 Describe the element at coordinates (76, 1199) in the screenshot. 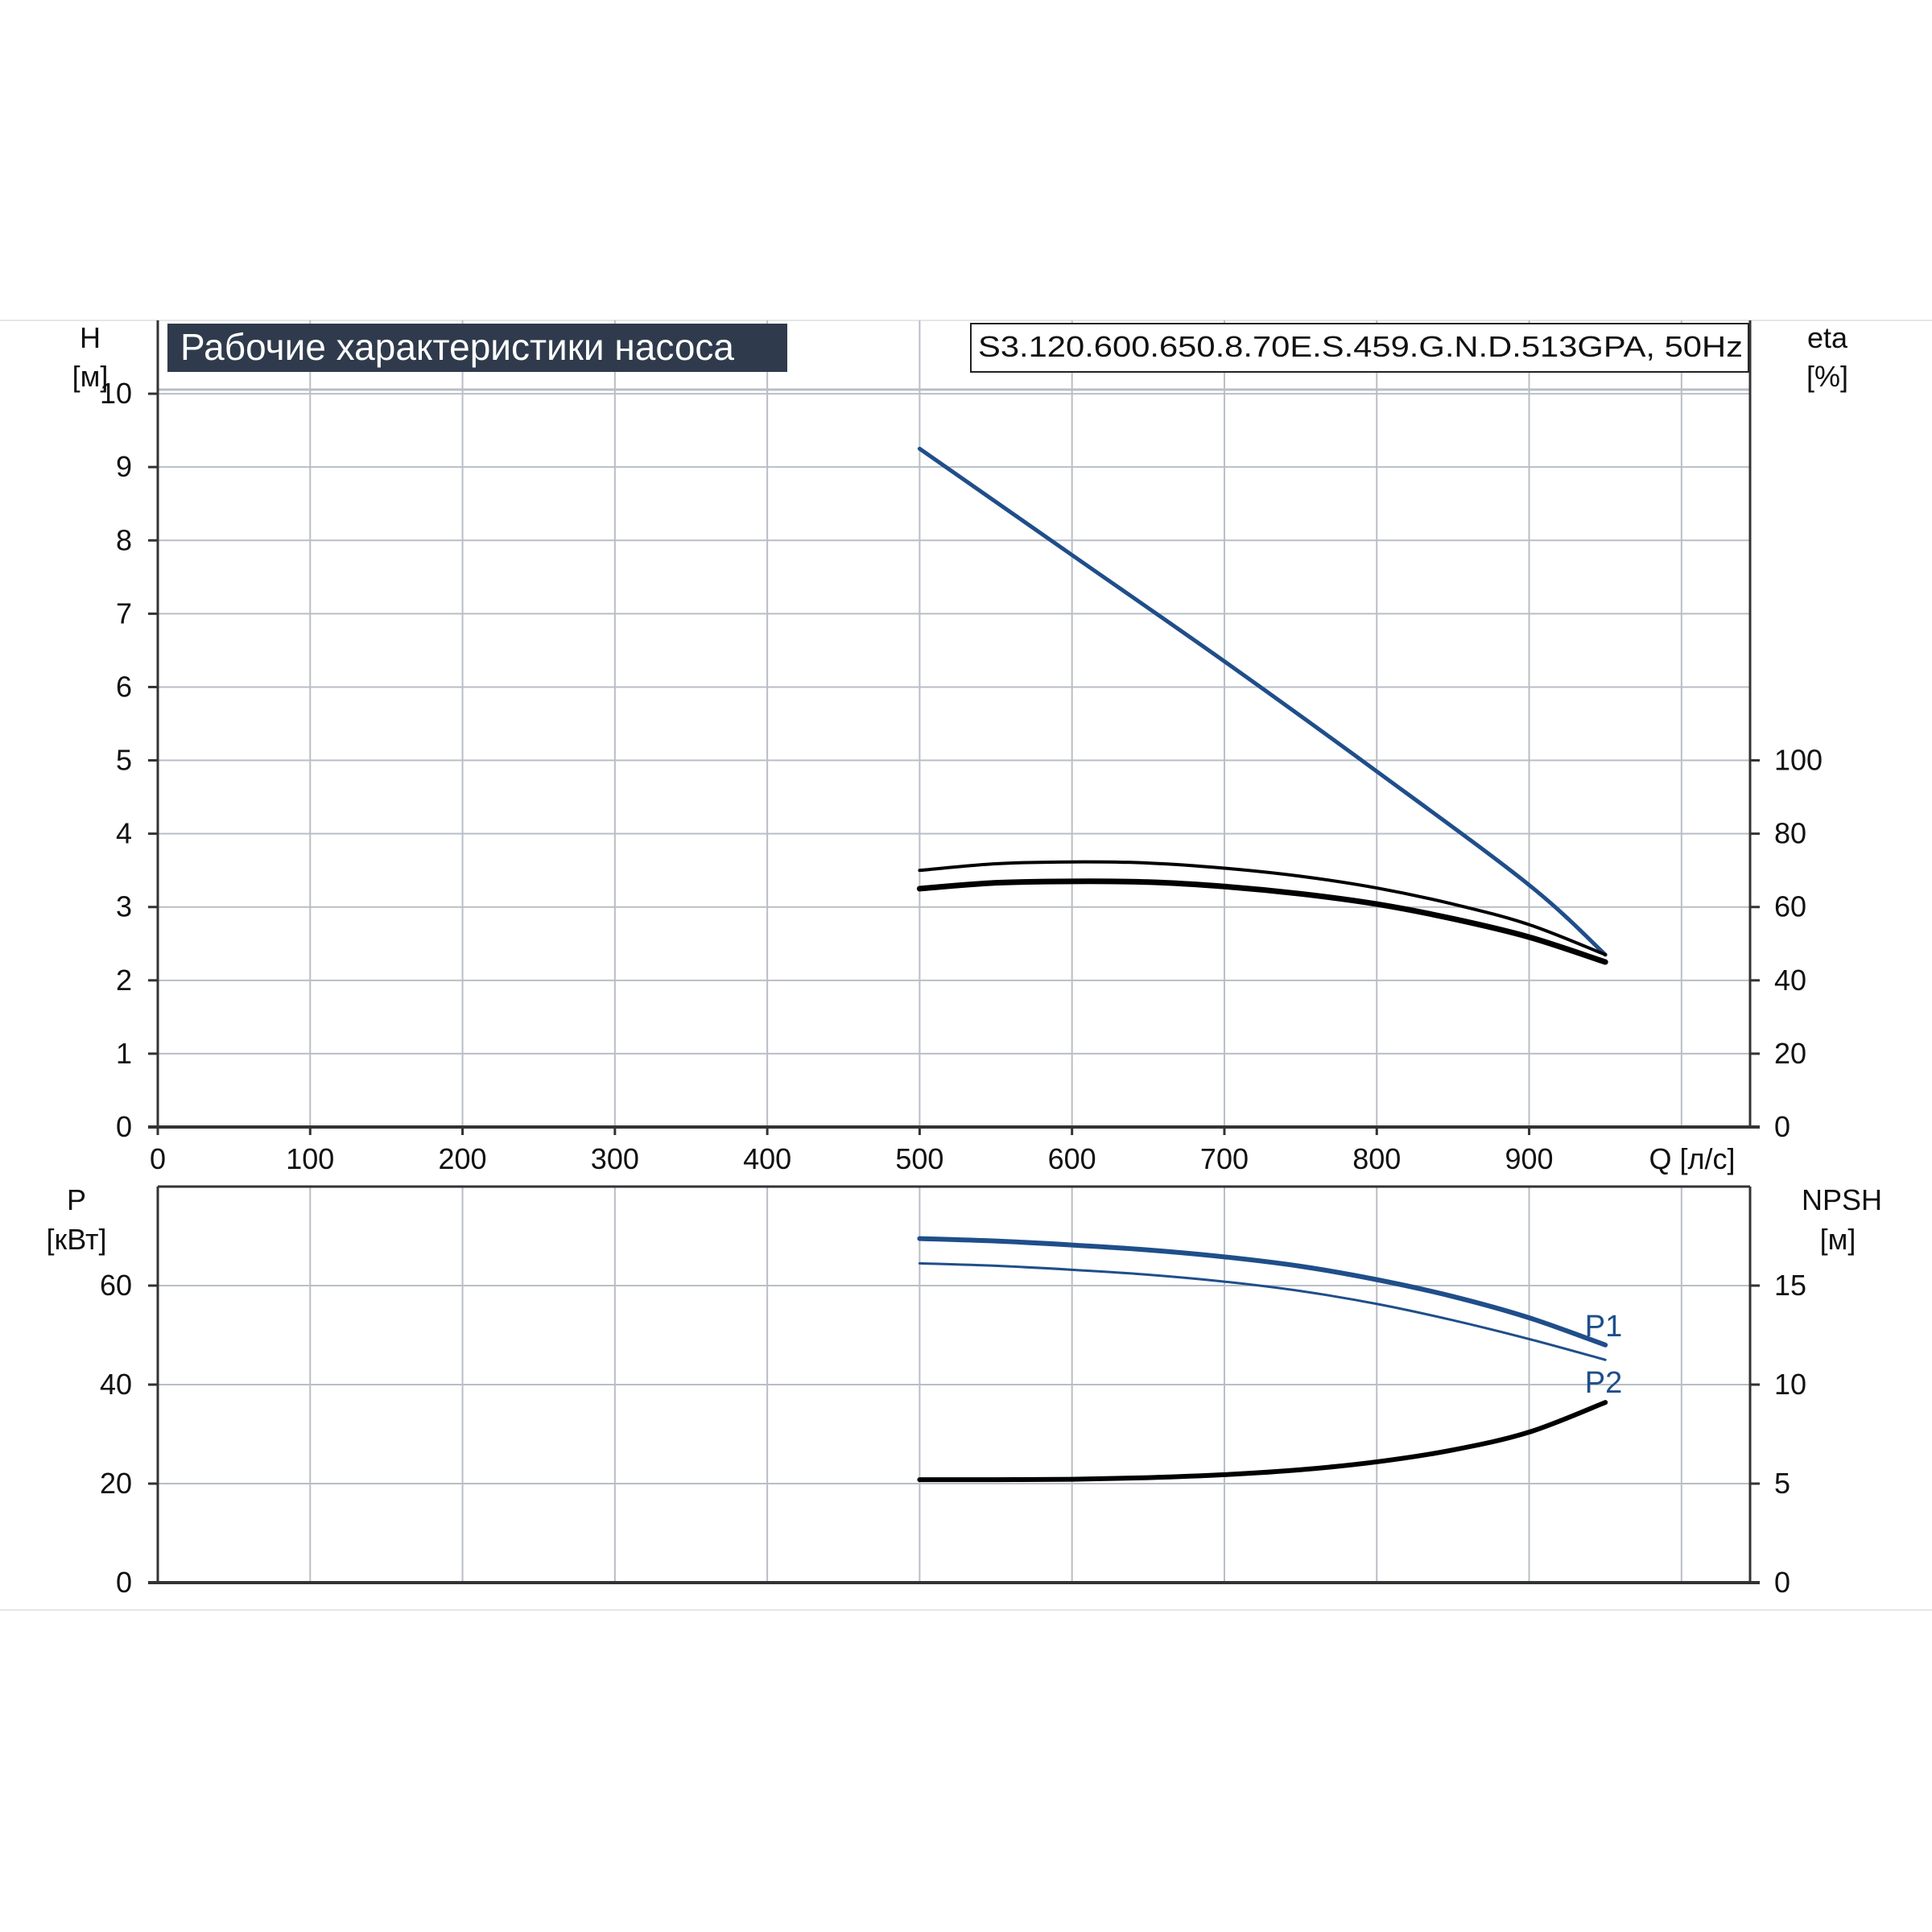

I see `p-axis-label: P` at that location.